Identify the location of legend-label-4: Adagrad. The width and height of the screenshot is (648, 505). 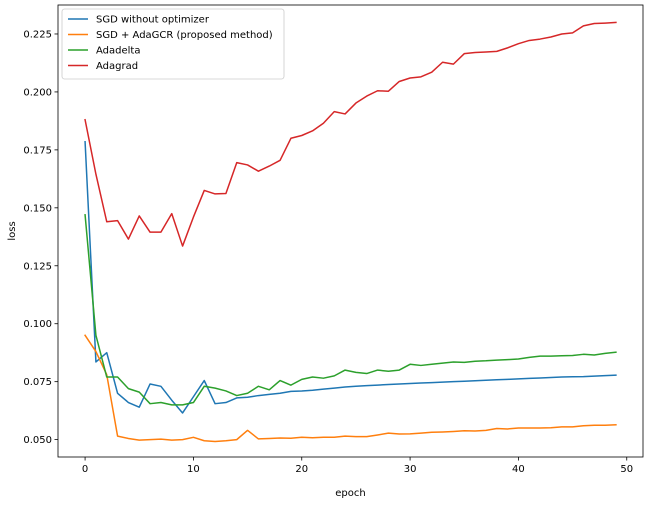
(117, 66).